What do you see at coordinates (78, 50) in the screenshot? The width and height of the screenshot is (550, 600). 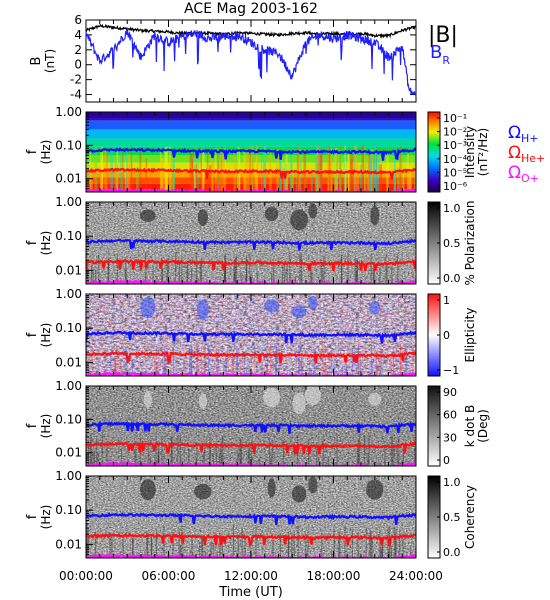 I see `field-ytick-label: 2` at bounding box center [78, 50].